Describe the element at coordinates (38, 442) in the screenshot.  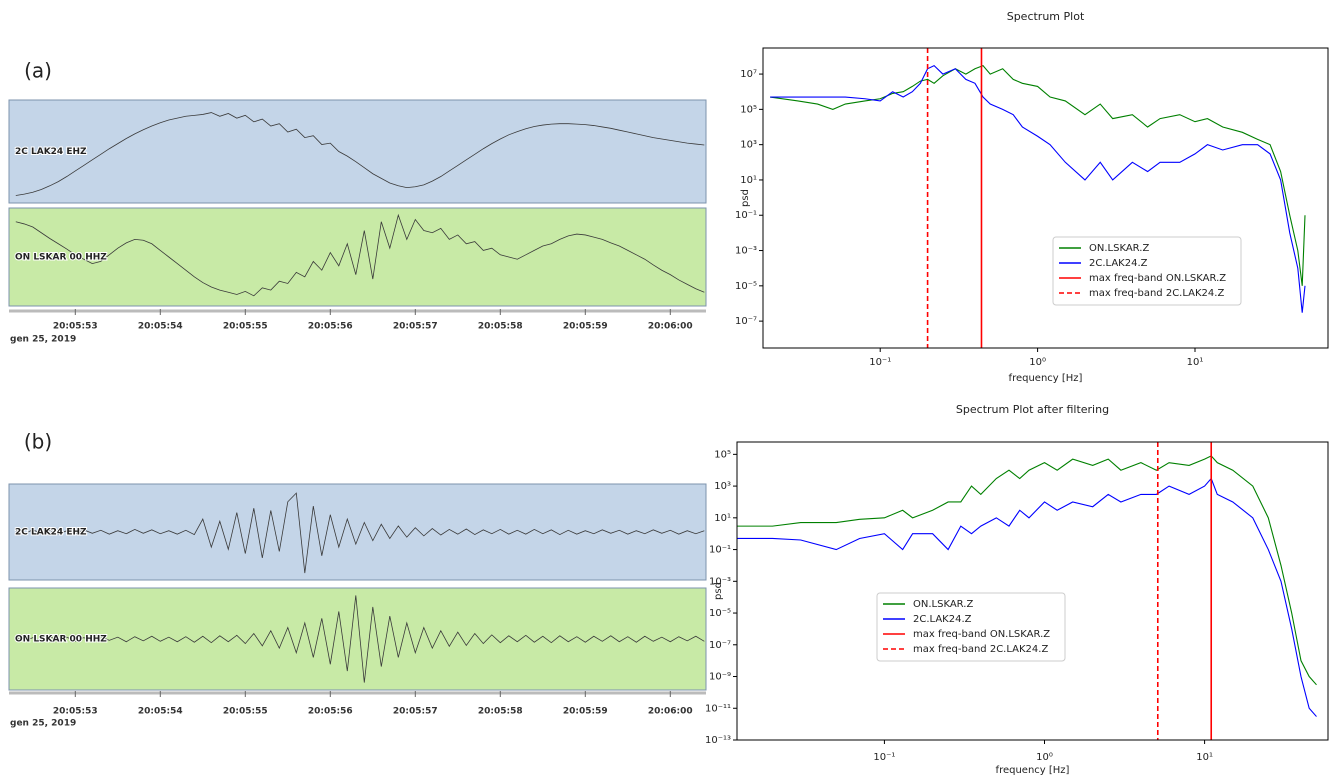
I see `panel-label: (b)` at that location.